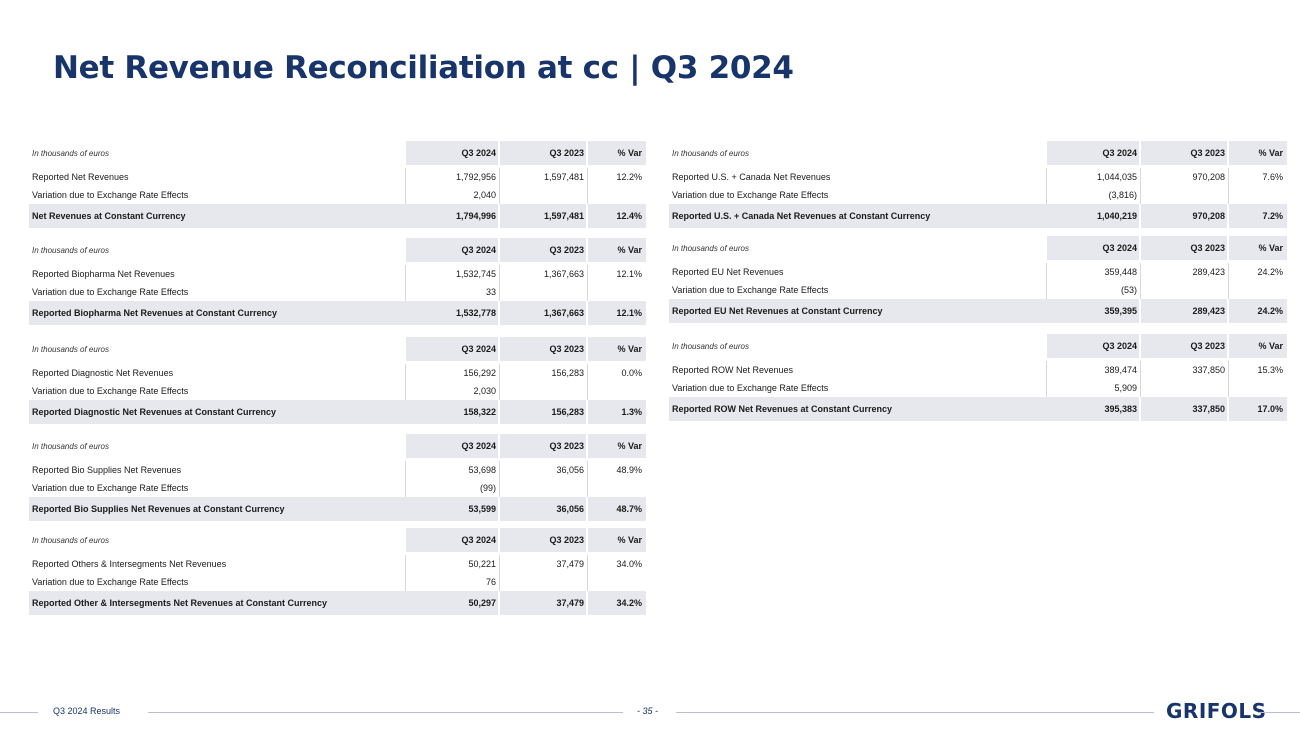  I want to click on total-q3-2023: 1,597,481, so click(563, 216).